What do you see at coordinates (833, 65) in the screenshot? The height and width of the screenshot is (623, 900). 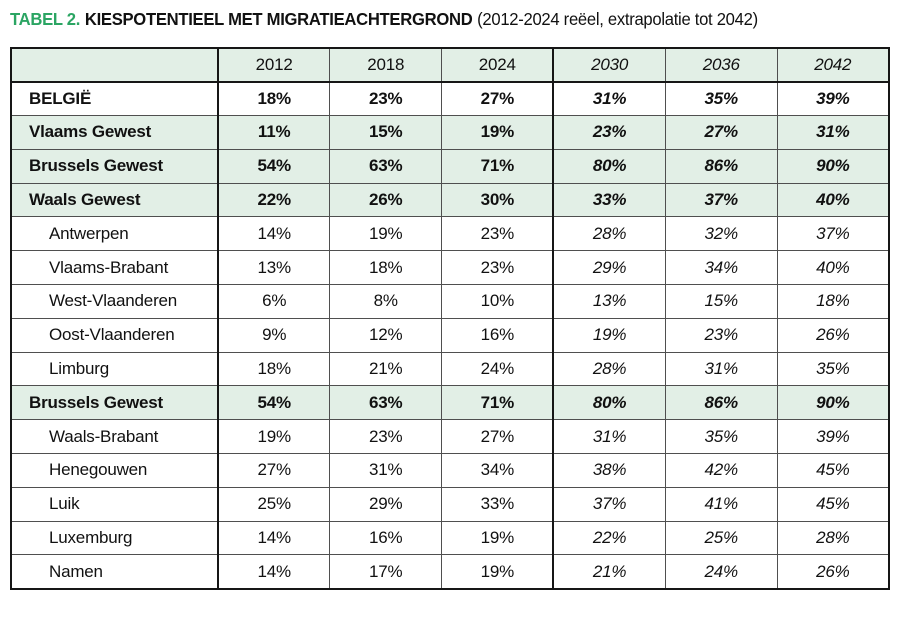 I see `year-header-2042: 2042` at bounding box center [833, 65].